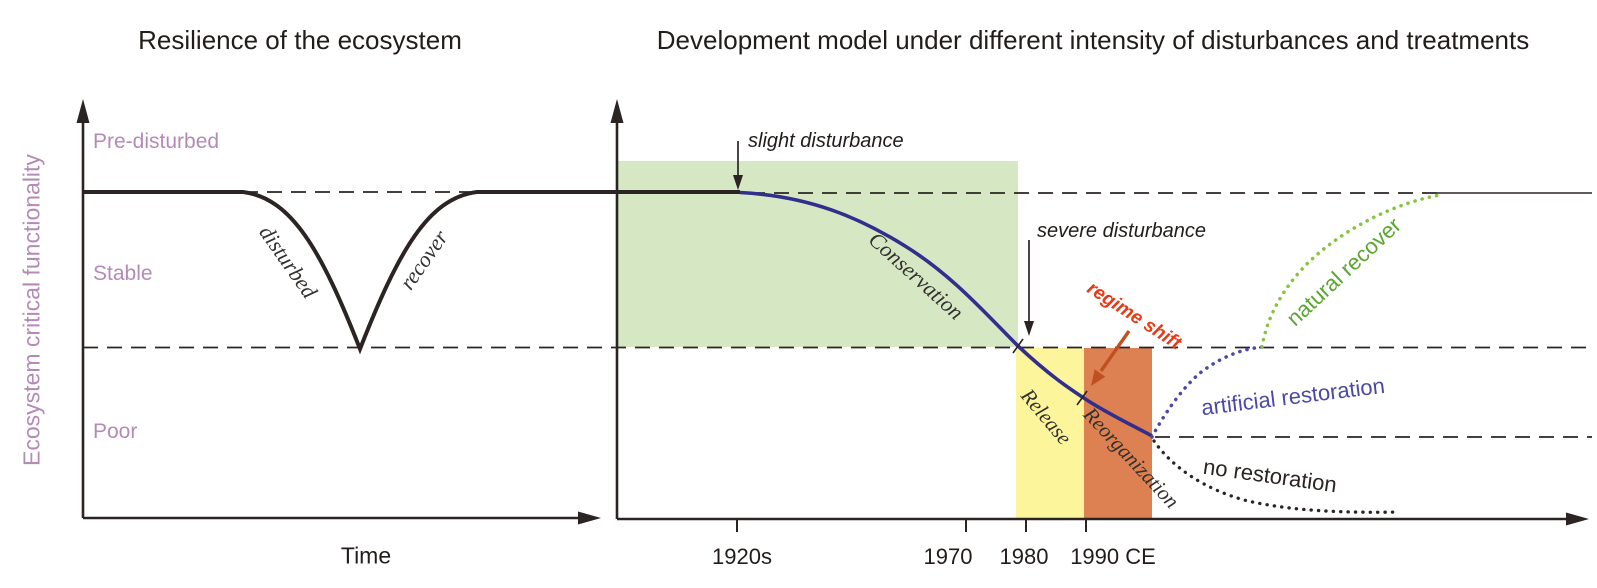 This screenshot has width=1597, height=588. Describe the element at coordinates (366, 555) in the screenshot. I see `x-axis-label-time: Time` at that location.